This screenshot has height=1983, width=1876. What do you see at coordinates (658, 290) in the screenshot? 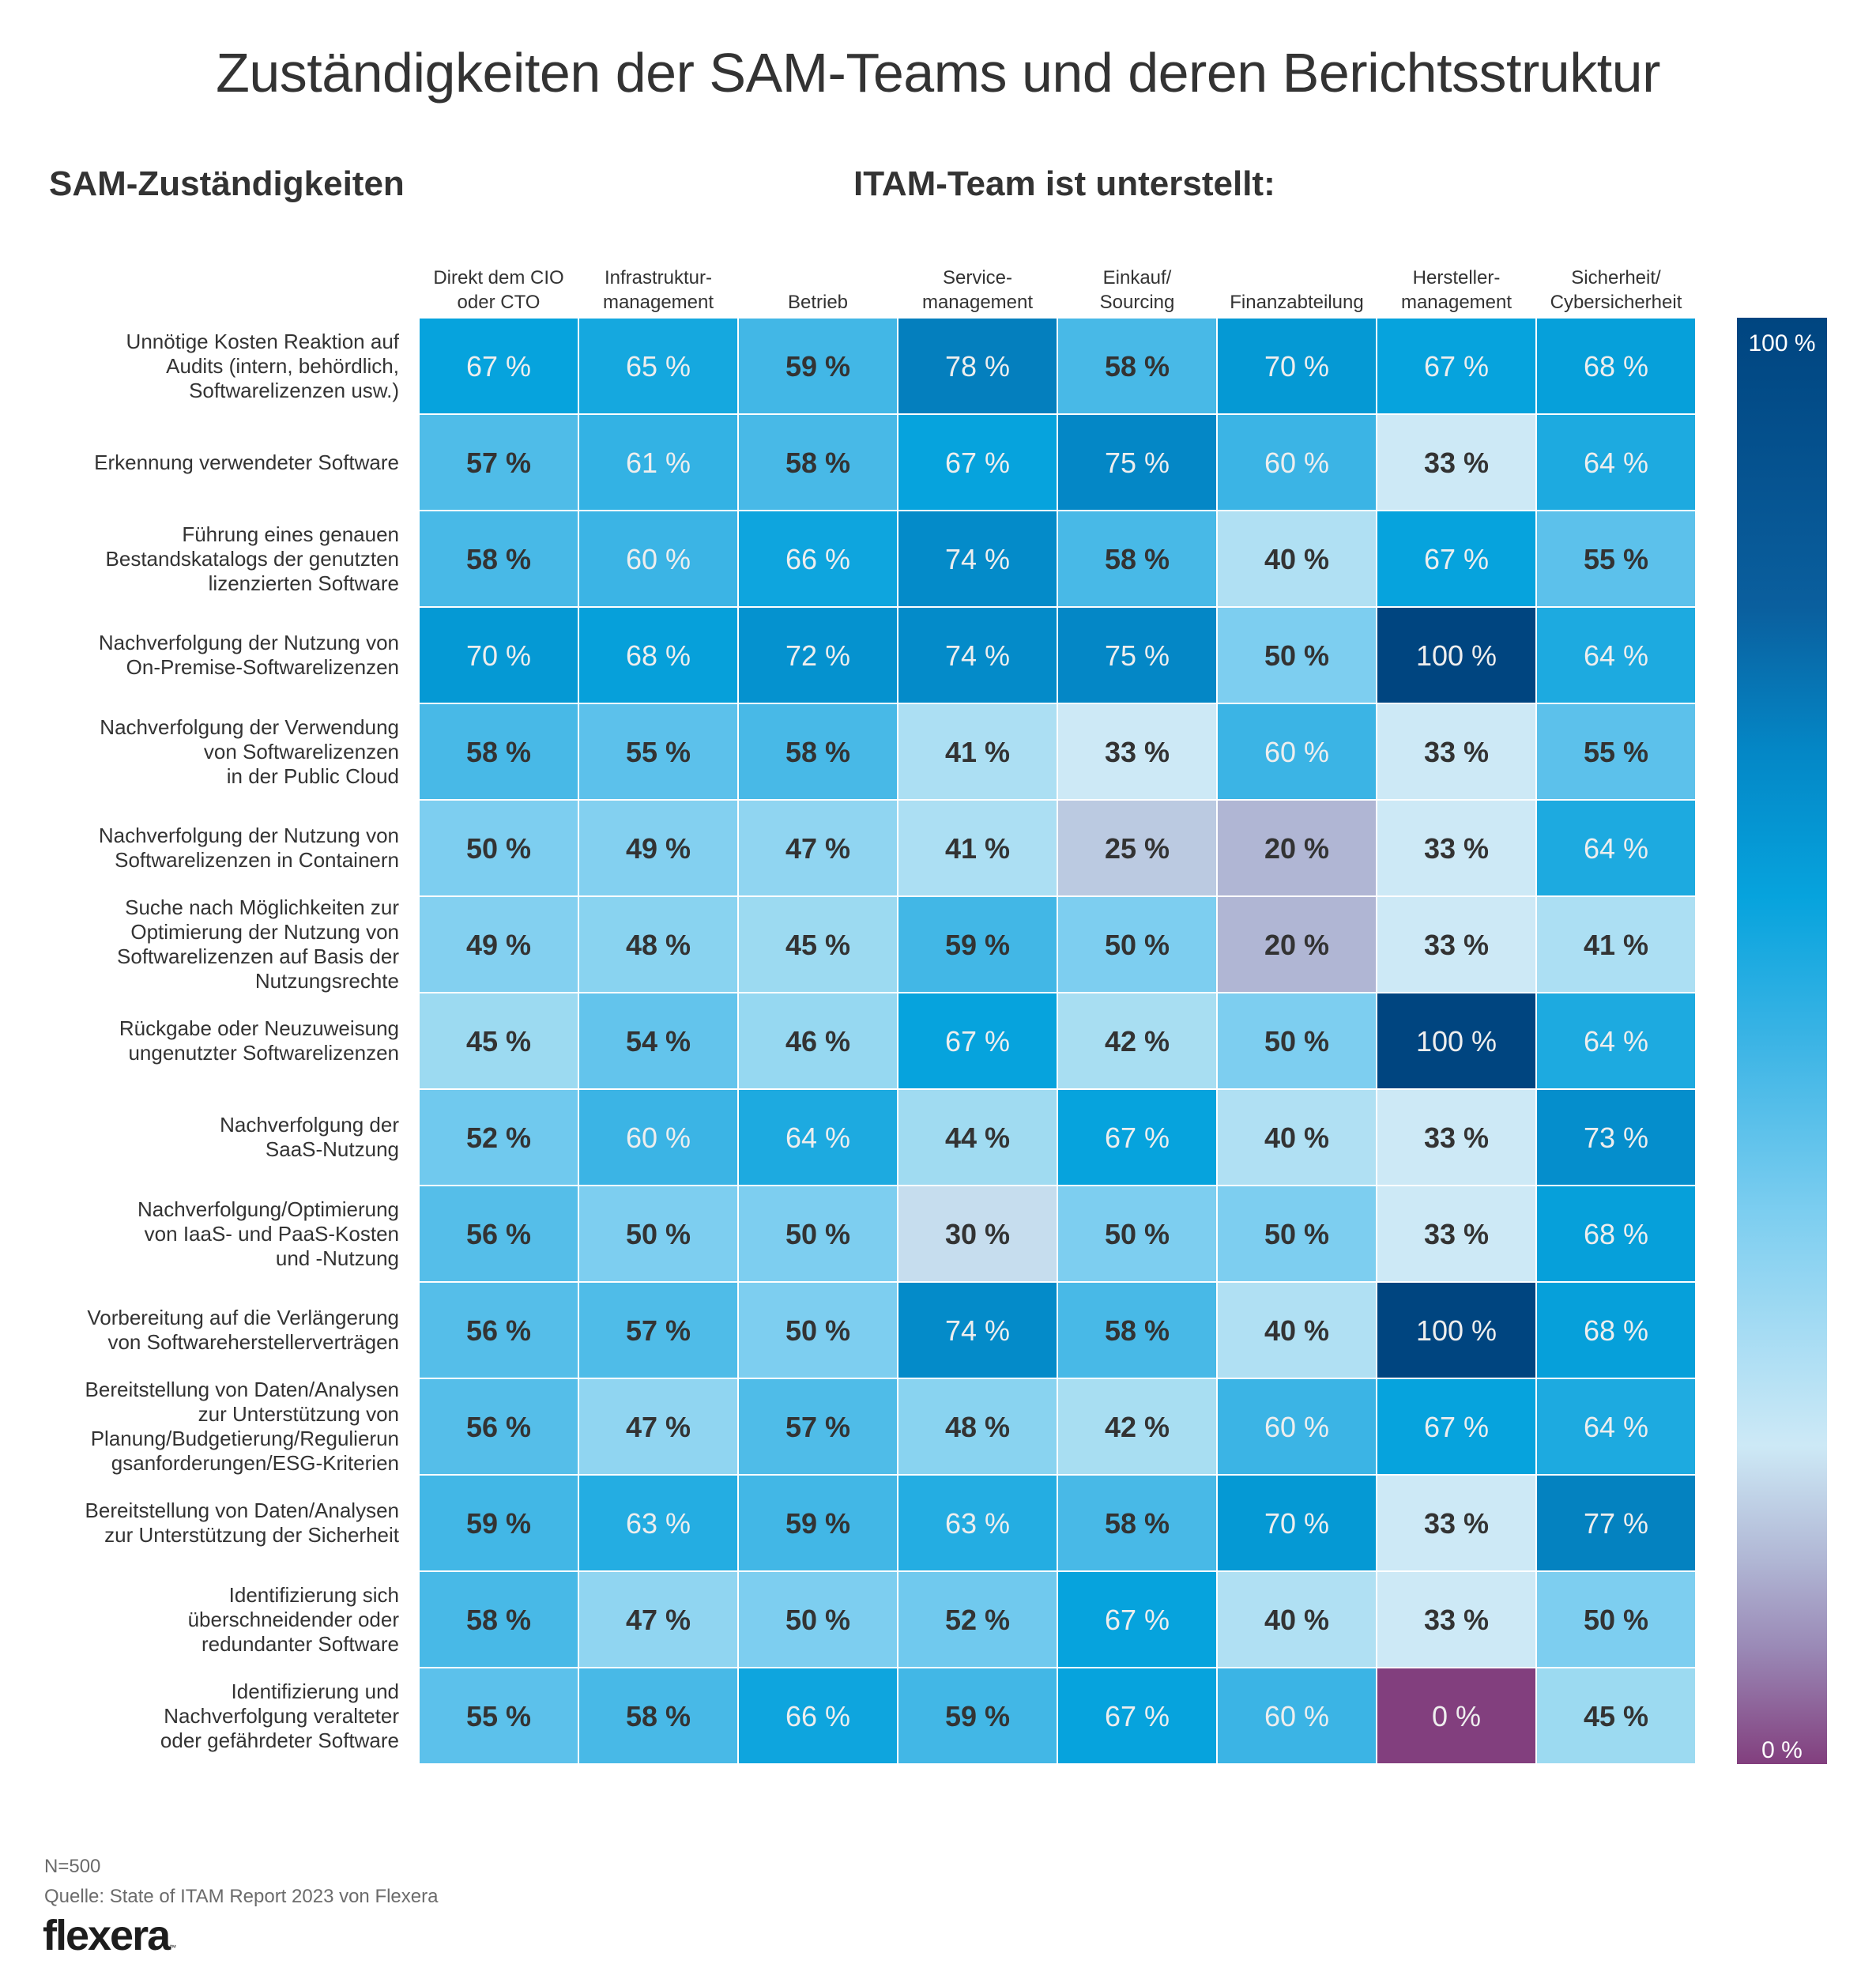
I see `column-header: Infrastruktur- management` at bounding box center [658, 290].